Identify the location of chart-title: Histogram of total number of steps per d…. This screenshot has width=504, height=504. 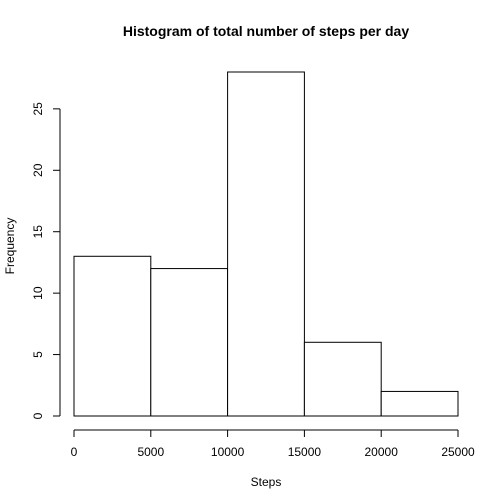
(266, 31).